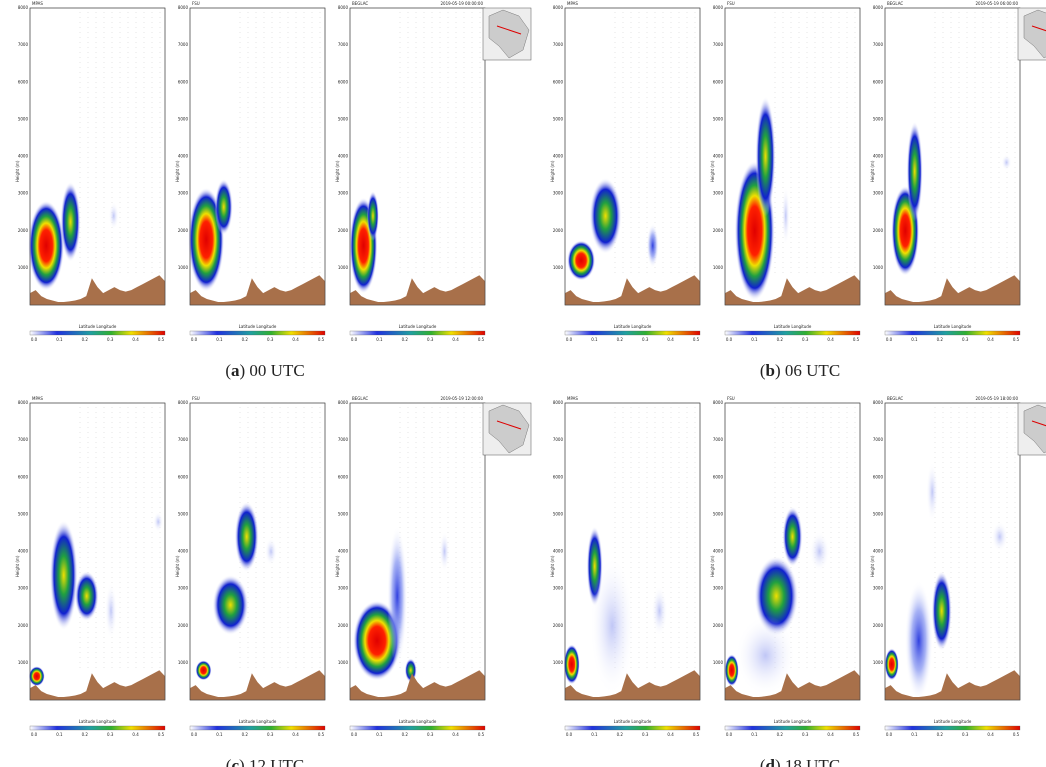 Image resolution: width=1046 pixels, height=767 pixels. I want to click on panel-title: MPAS, so click(572, 3).